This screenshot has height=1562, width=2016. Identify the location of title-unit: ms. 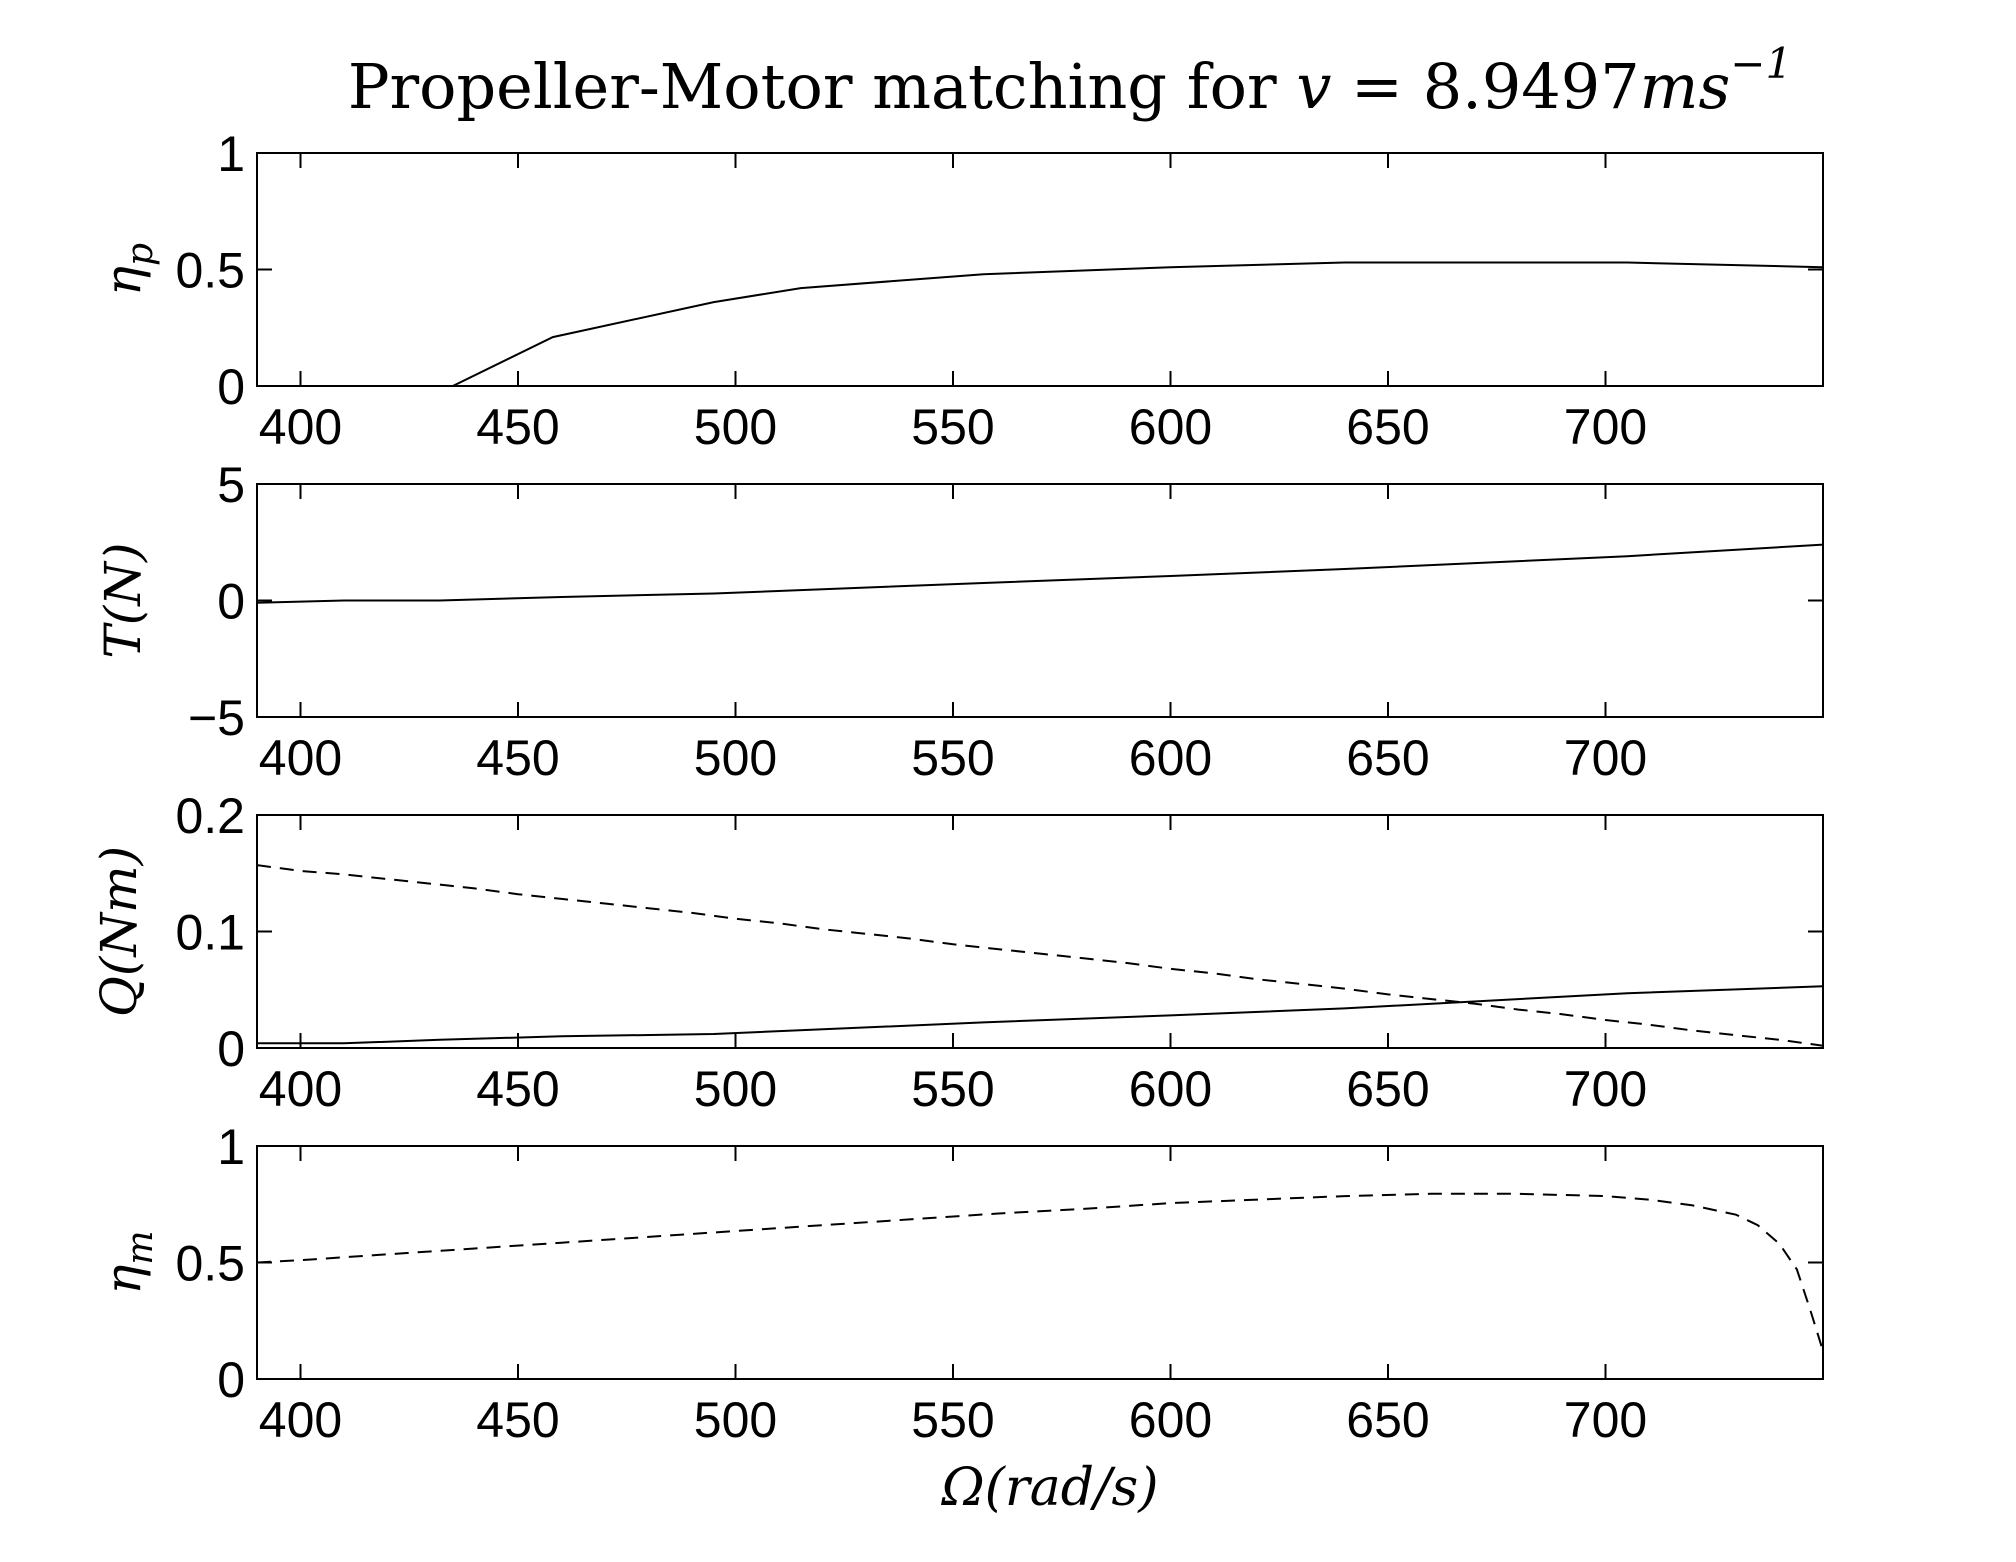
(1685, 86).